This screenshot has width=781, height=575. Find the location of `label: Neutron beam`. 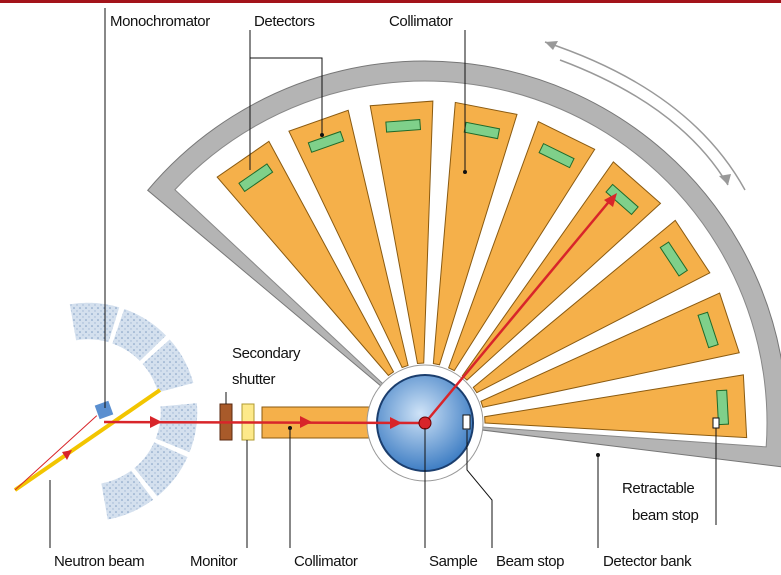

label: Neutron beam is located at coordinates (99, 561).